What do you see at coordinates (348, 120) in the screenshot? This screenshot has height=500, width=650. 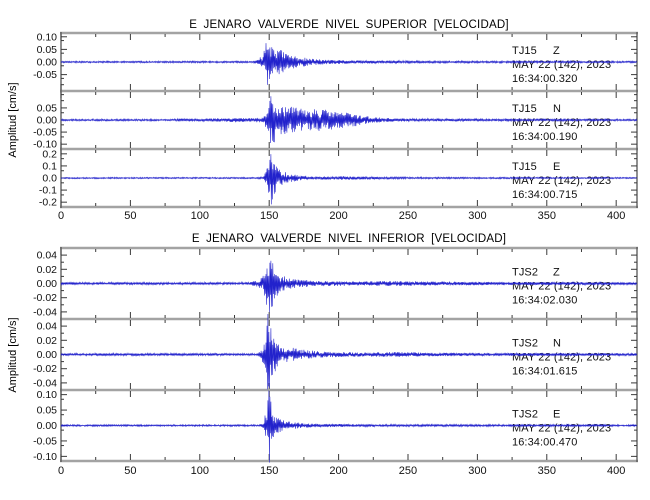 I see `waveform-TJ15-N` at bounding box center [348, 120].